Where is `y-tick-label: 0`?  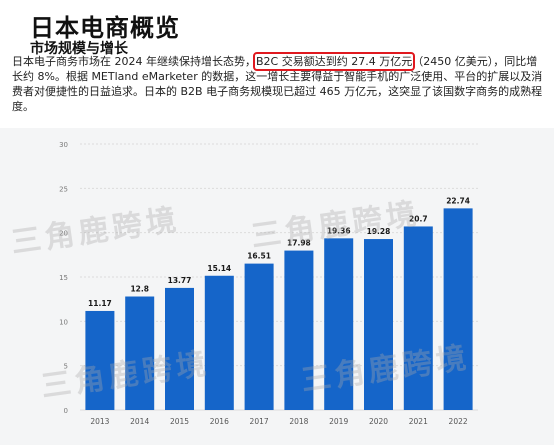
y-tick-label: 0 is located at coordinates (66, 411).